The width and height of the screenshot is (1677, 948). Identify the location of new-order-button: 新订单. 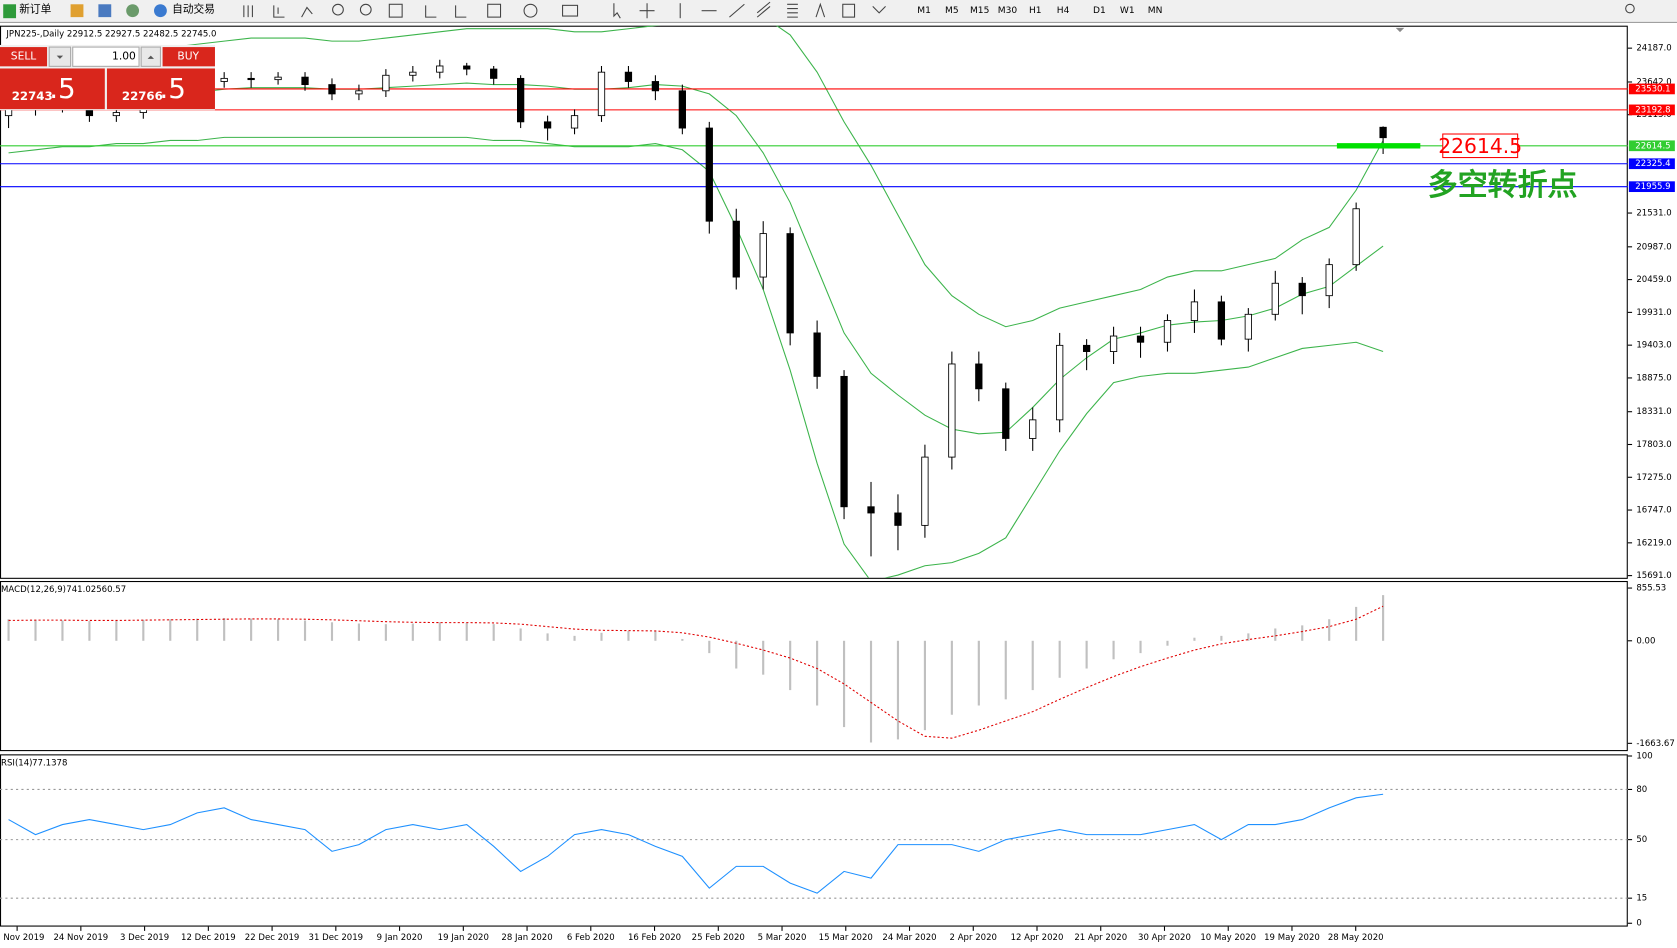
(27, 11).